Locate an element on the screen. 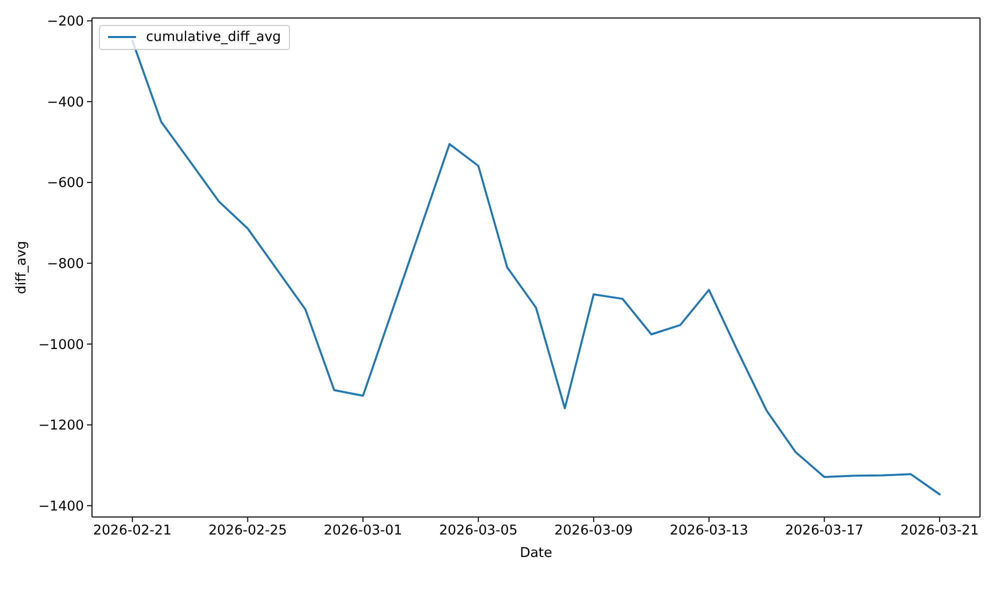 The width and height of the screenshot is (1000, 600). y-axis-title: diff_avg is located at coordinates (22, 267).